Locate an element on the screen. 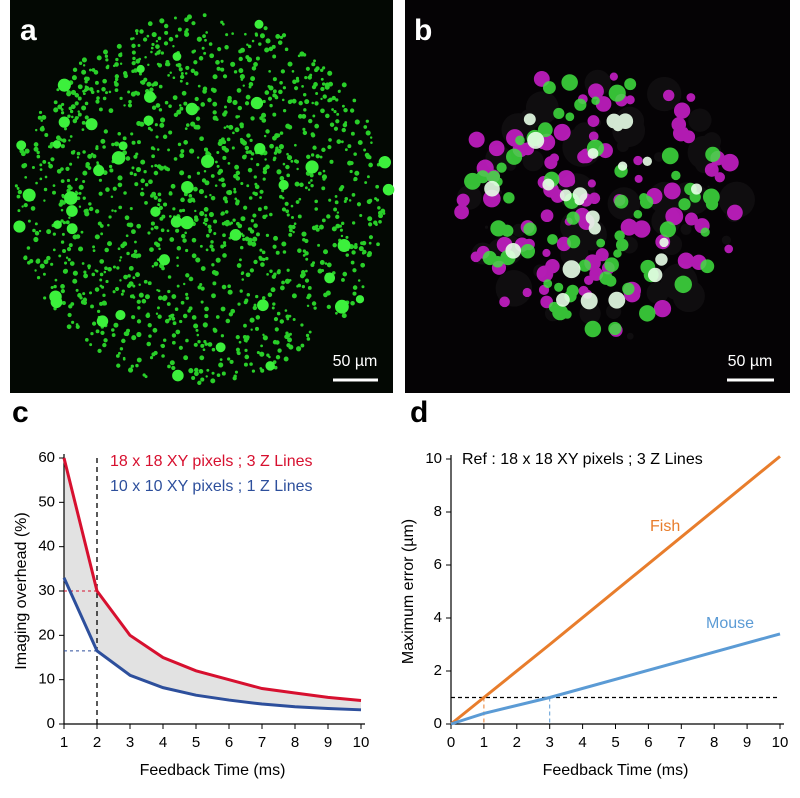 Image resolution: width=800 pixels, height=798 pixels. y-tick-label: 4 is located at coordinates (438, 617).